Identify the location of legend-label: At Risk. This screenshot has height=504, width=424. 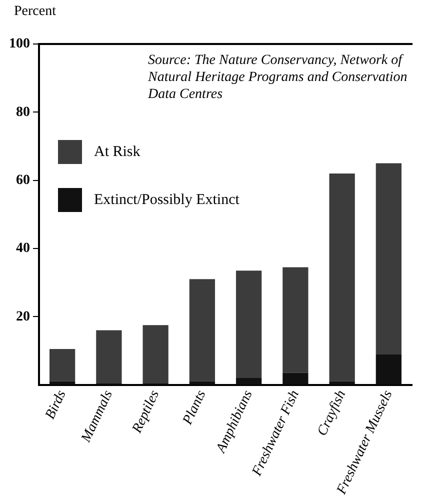
(117, 152).